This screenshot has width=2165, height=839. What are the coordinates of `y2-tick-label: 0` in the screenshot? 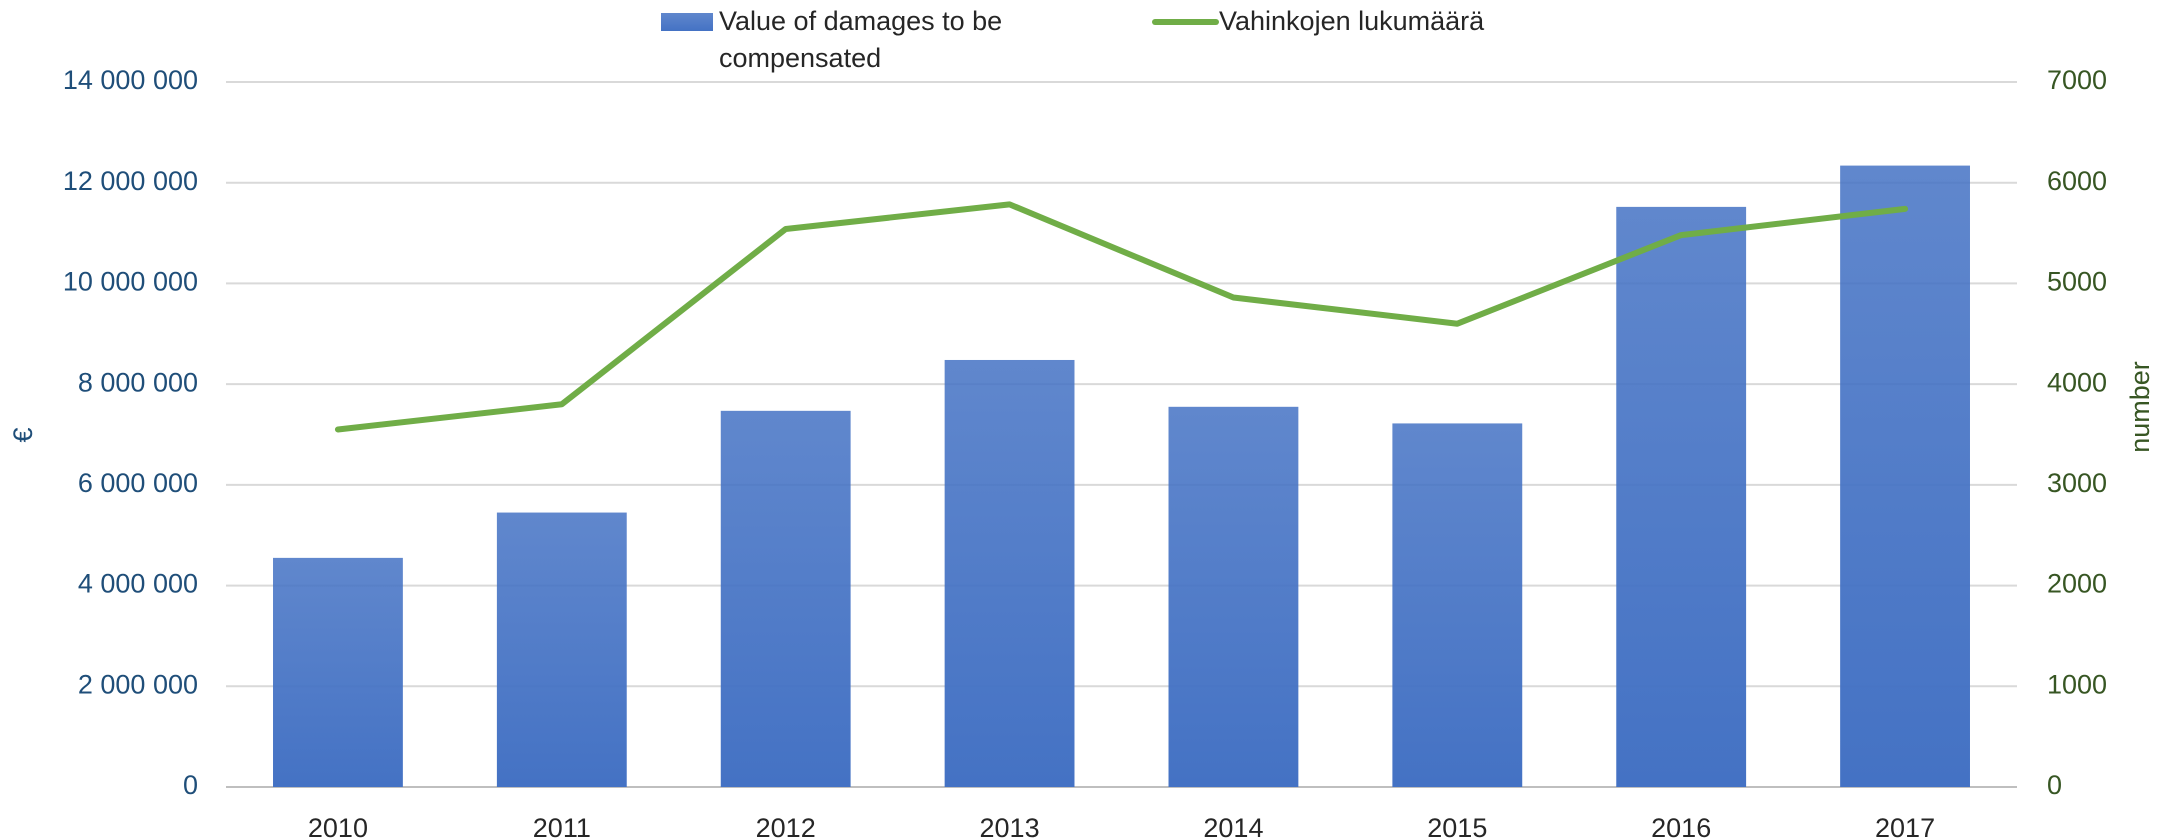 It's located at (2054, 785).